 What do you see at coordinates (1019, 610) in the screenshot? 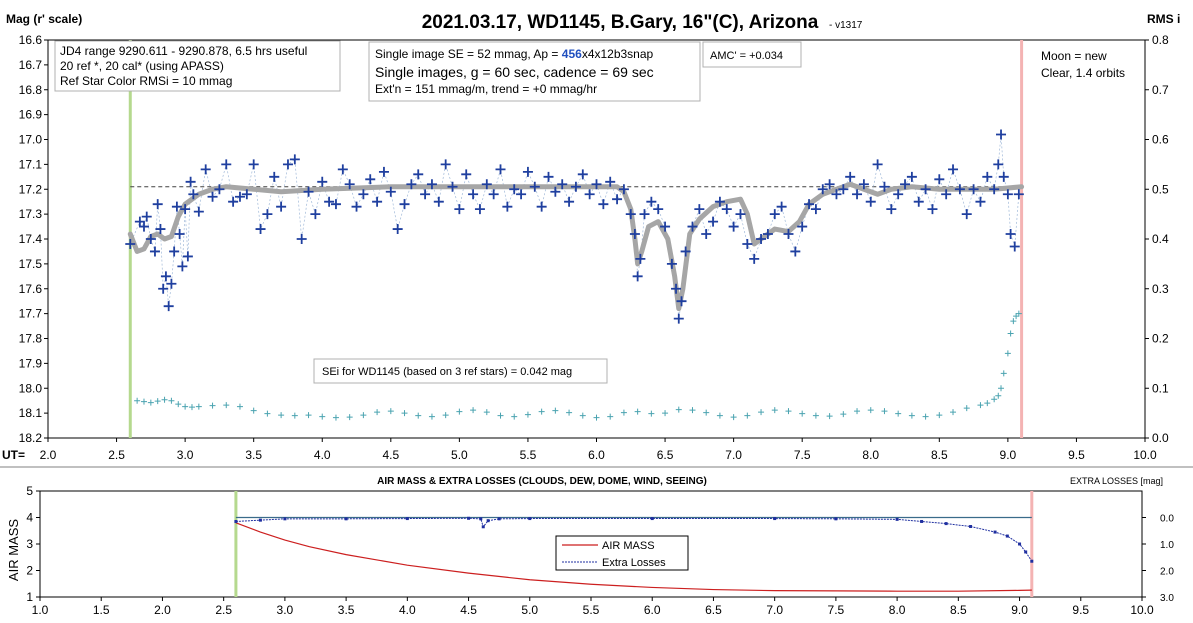
I see `bottom-x-tick-label: 9.0` at bounding box center [1019, 610].